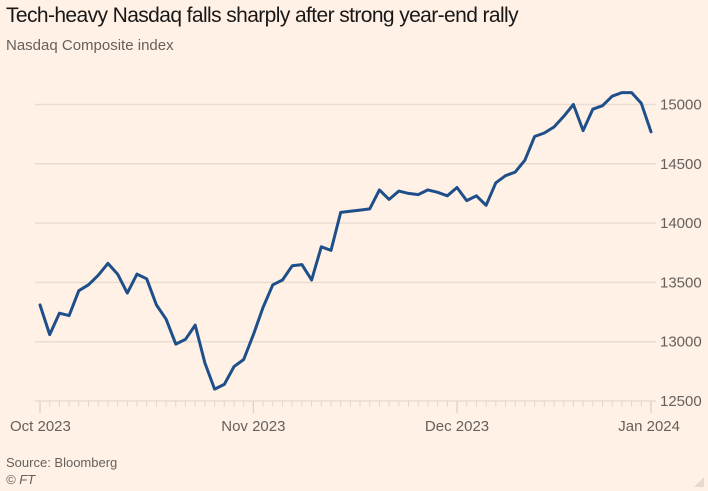 The height and width of the screenshot is (491, 708). Describe the element at coordinates (681, 401) in the screenshot. I see `y-tick-label: 12500` at that location.